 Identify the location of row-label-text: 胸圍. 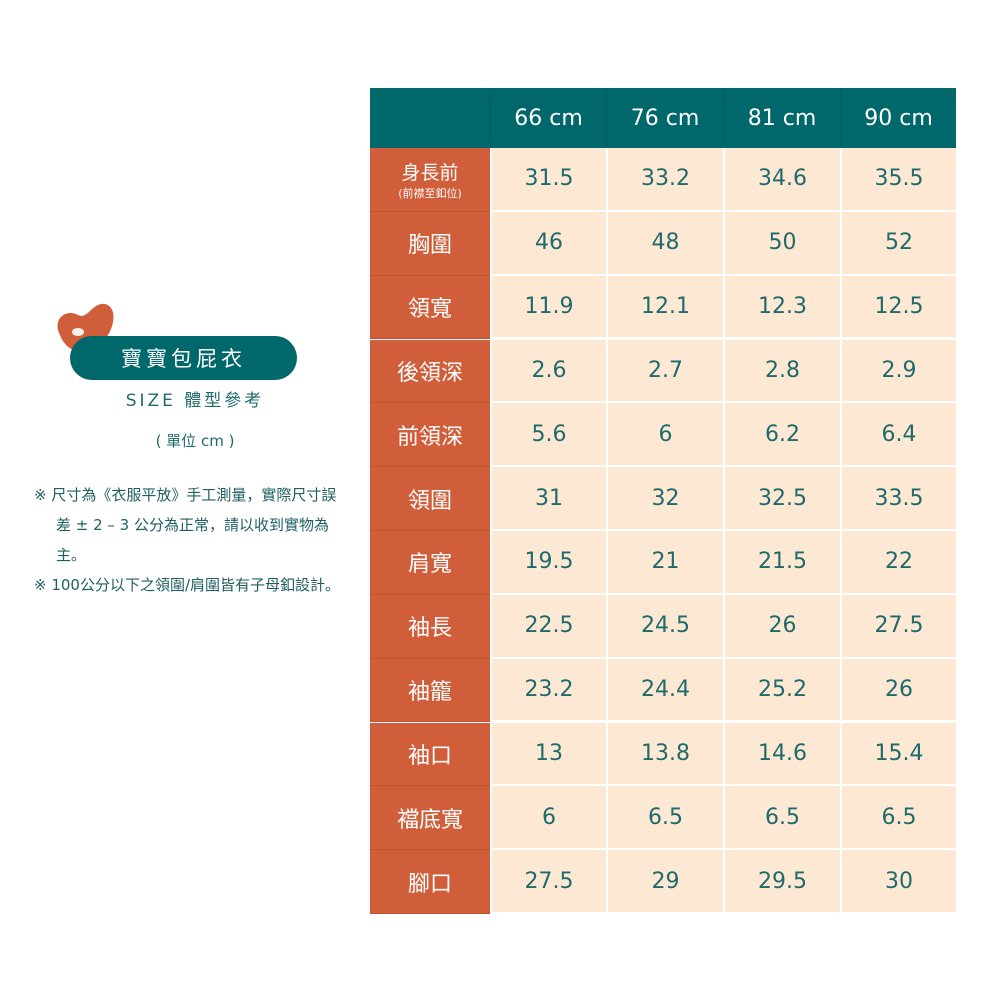
(429, 246).